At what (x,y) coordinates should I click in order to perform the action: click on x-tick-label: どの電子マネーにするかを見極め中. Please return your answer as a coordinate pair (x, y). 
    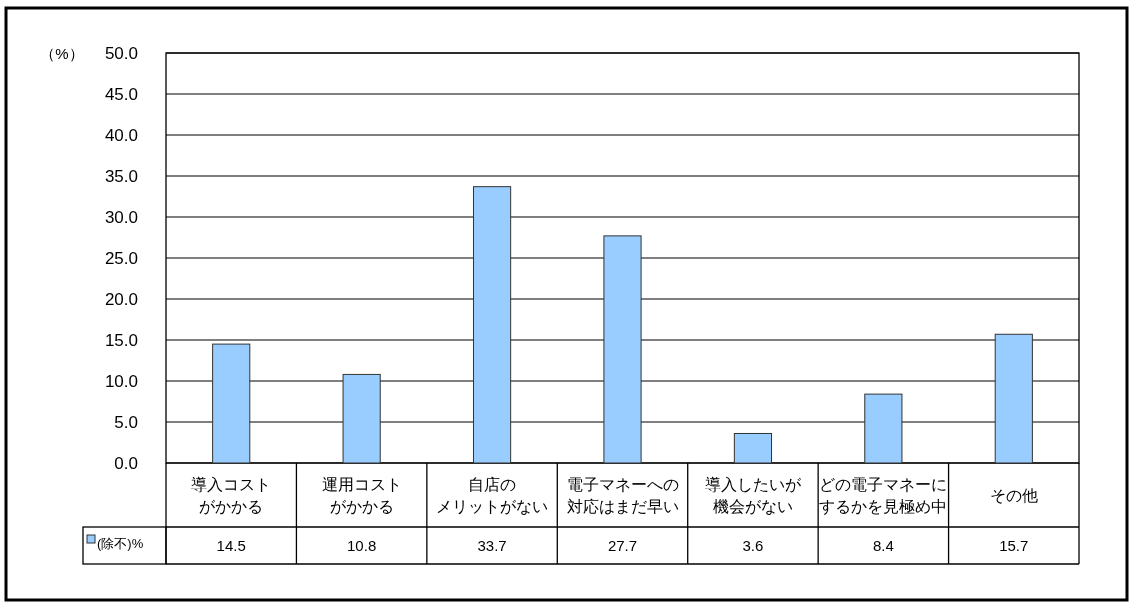
    Looking at the image, I should click on (883, 495).